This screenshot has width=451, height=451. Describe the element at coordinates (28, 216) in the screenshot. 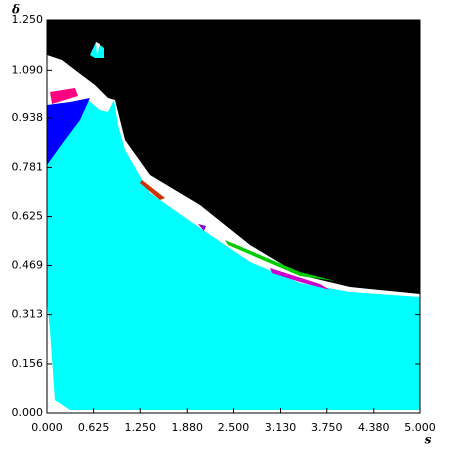

I see `y-tick-label: 0.625` at that location.